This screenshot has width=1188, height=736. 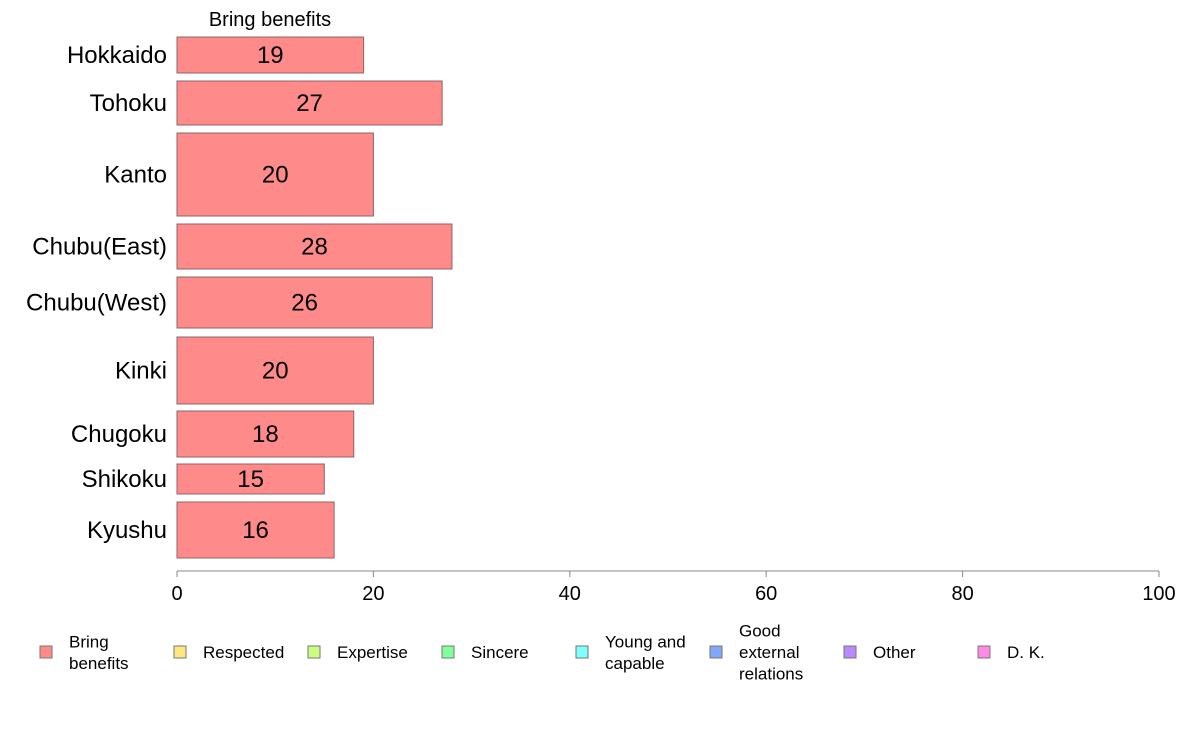 I want to click on value-labels: 19 27 20 28 26 20 18 15 16, so click(x=282, y=293).